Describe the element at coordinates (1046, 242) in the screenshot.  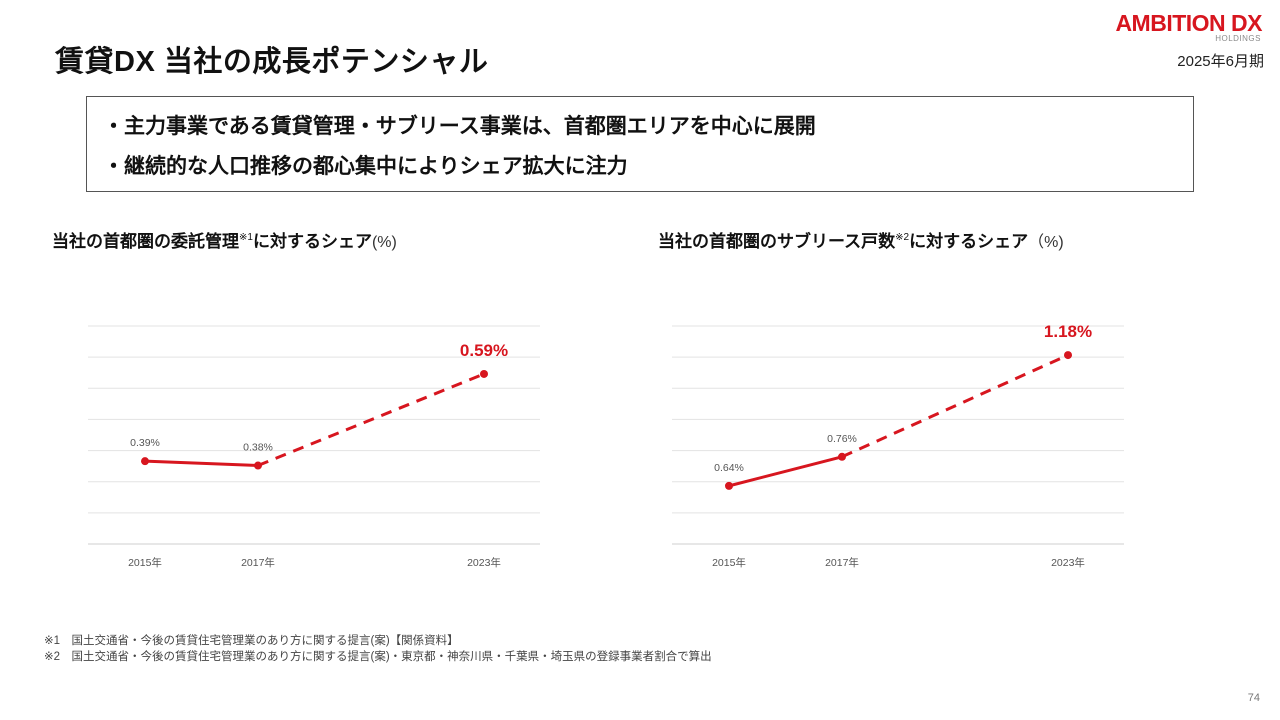
I see `chart-unit: （%)` at that location.